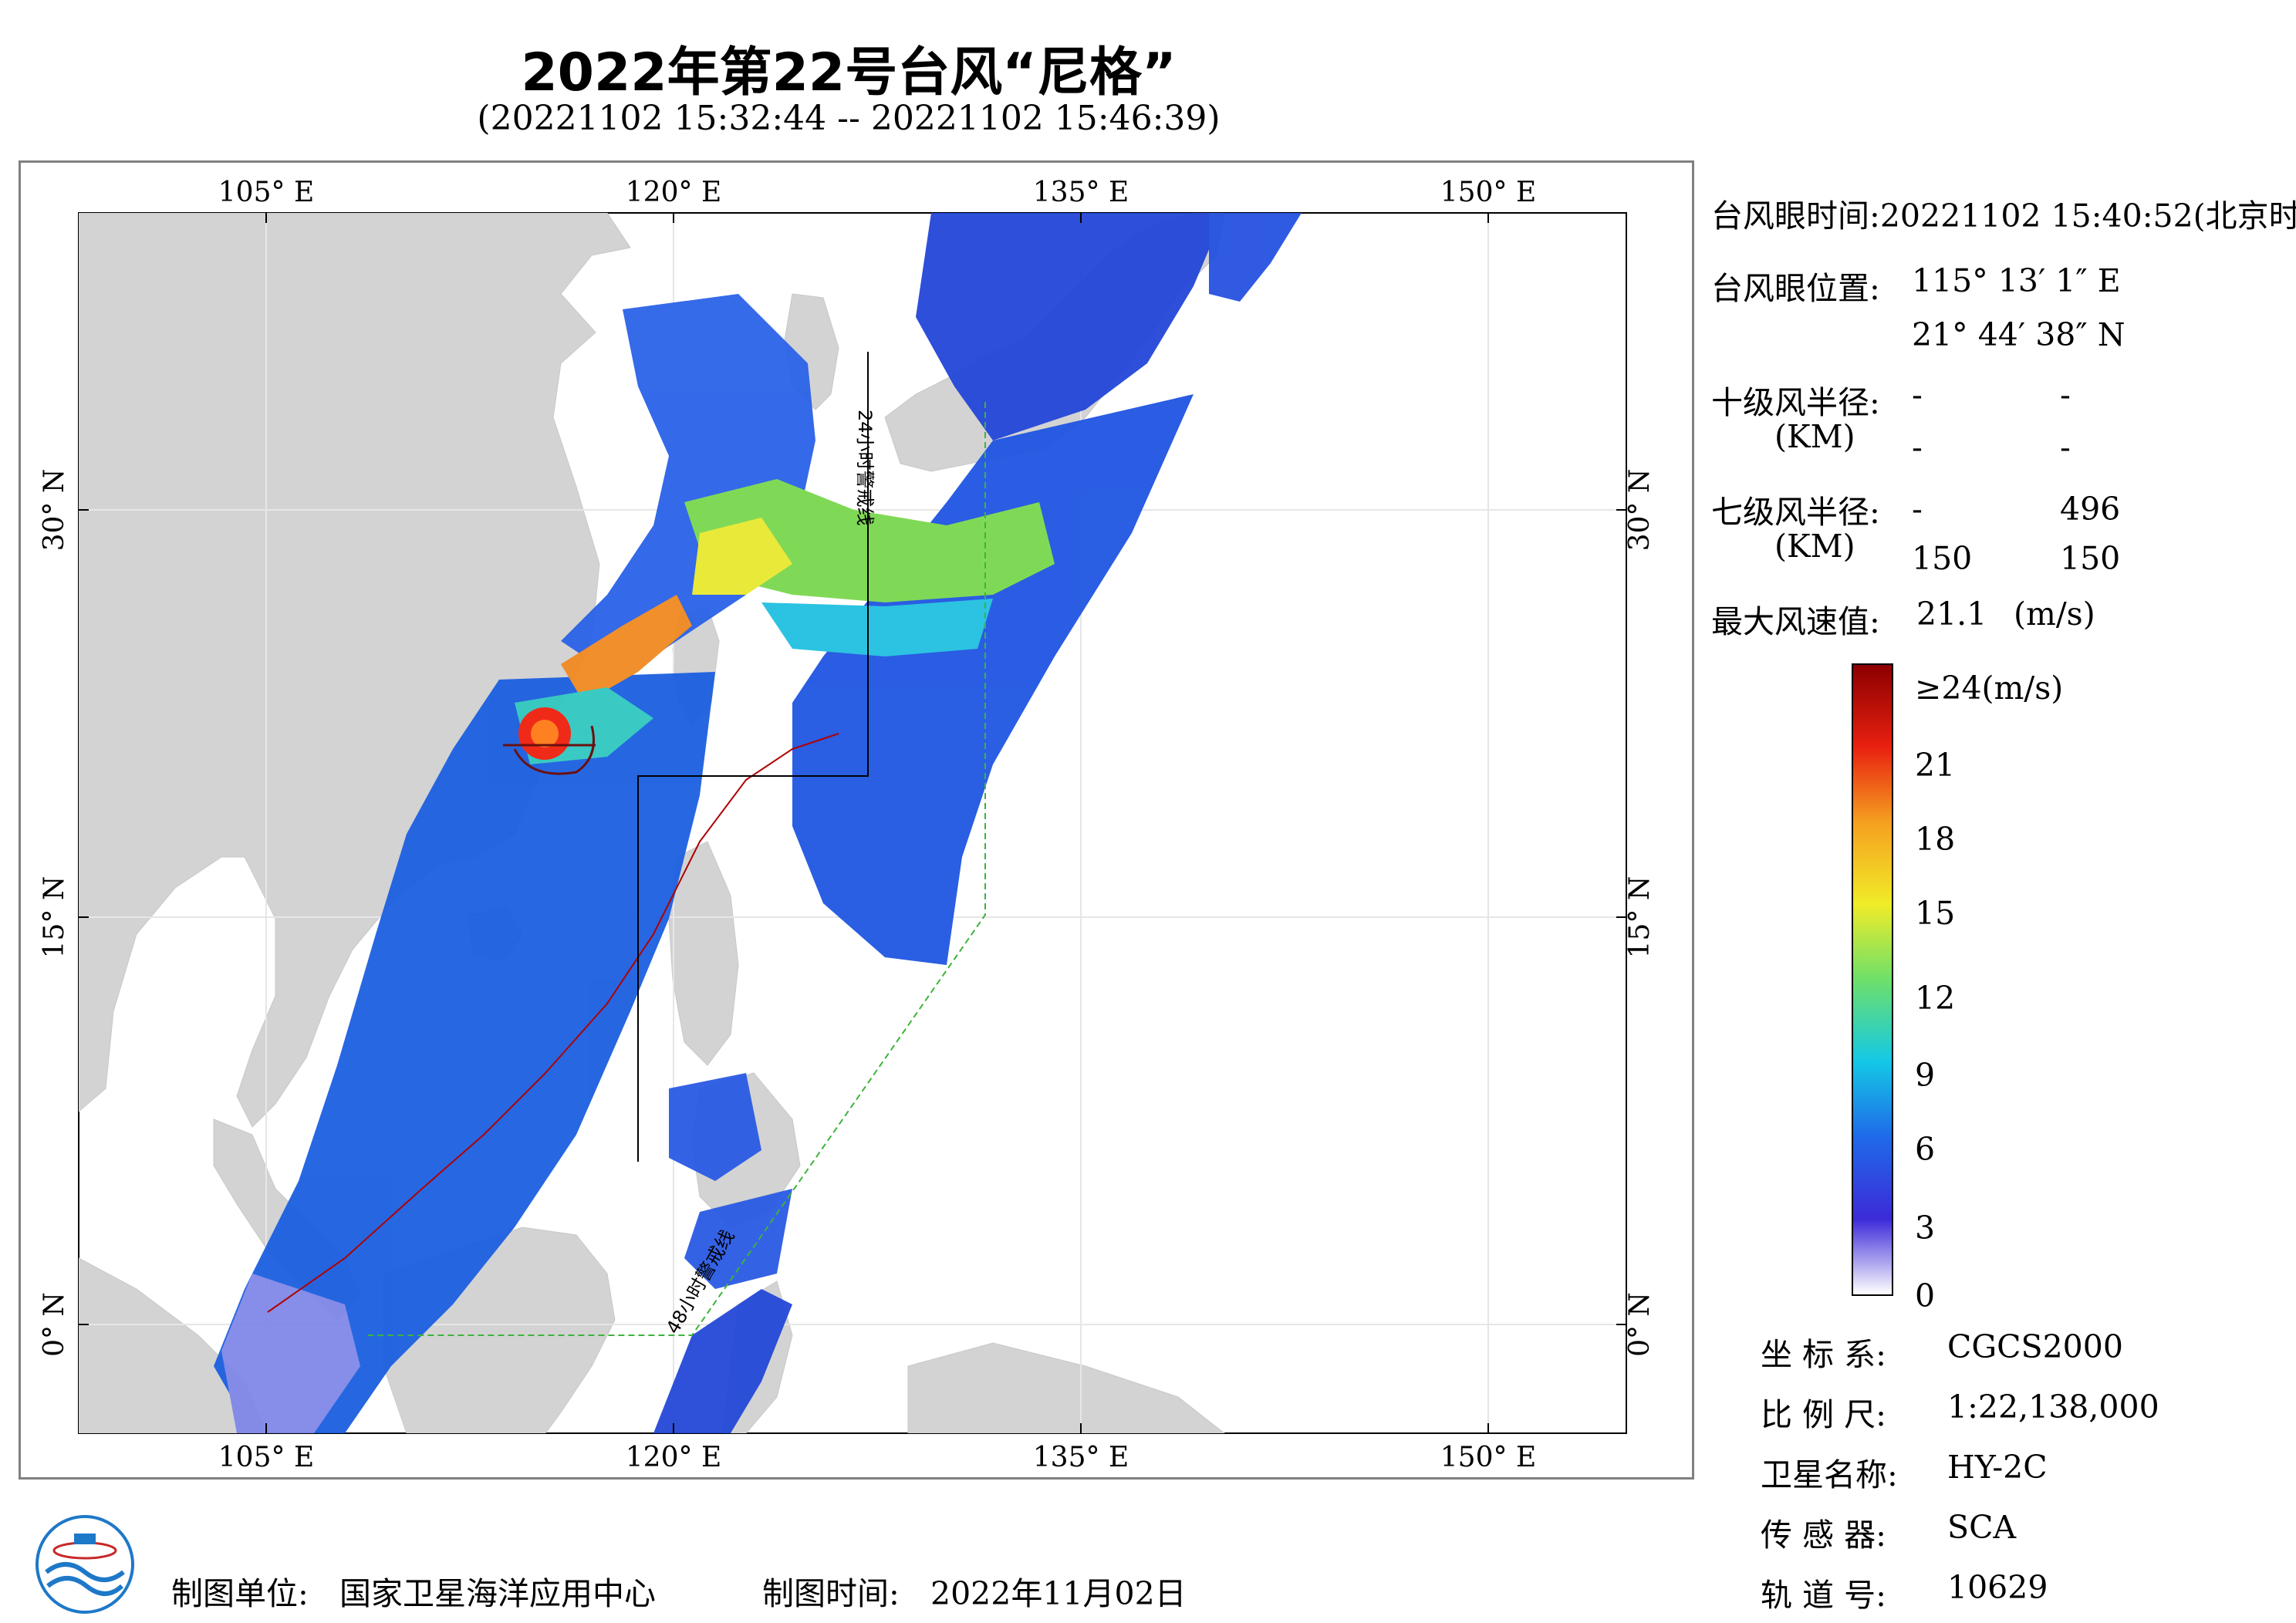 The width and height of the screenshot is (2296, 1623). I want to click on lon-label-bottom: 120° E, so click(673, 1457).